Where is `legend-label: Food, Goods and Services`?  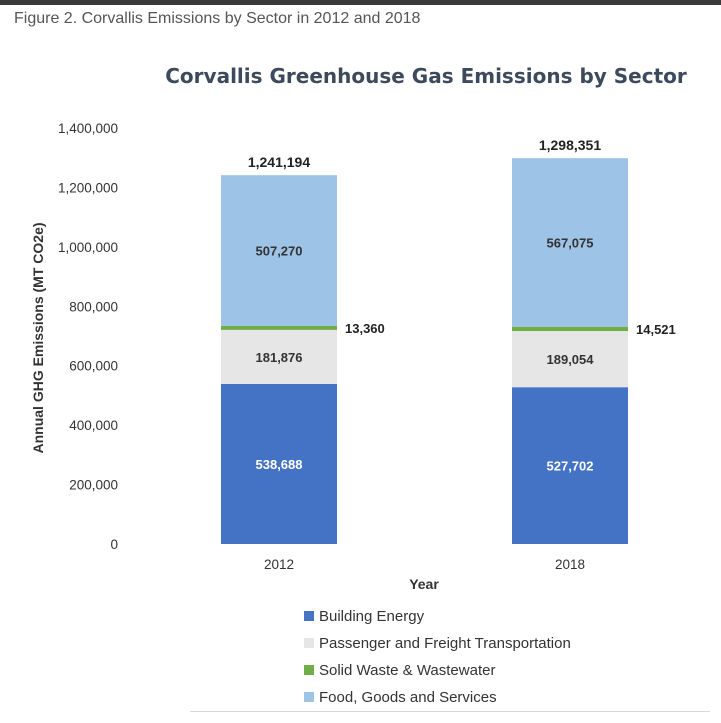 legend-label: Food, Goods and Services is located at coordinates (408, 697).